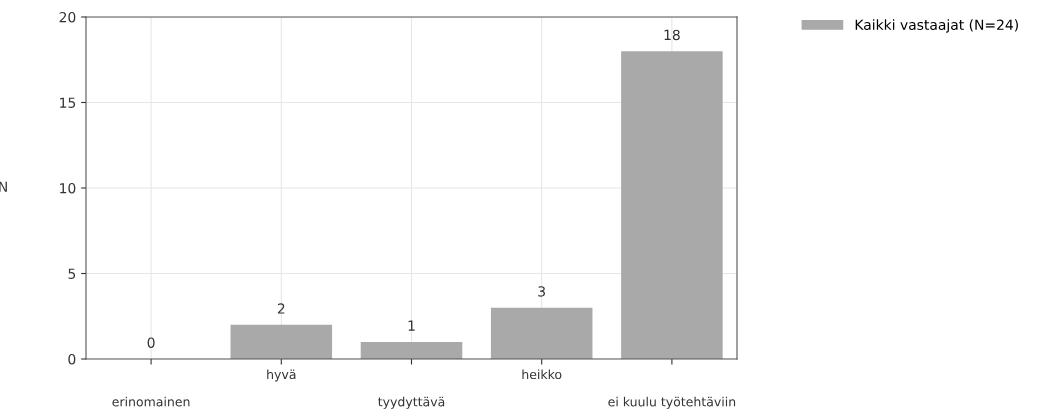 Image resolution: width=1037 pixels, height=410 pixels. I want to click on x-tick-label: hyvä, so click(281, 375).